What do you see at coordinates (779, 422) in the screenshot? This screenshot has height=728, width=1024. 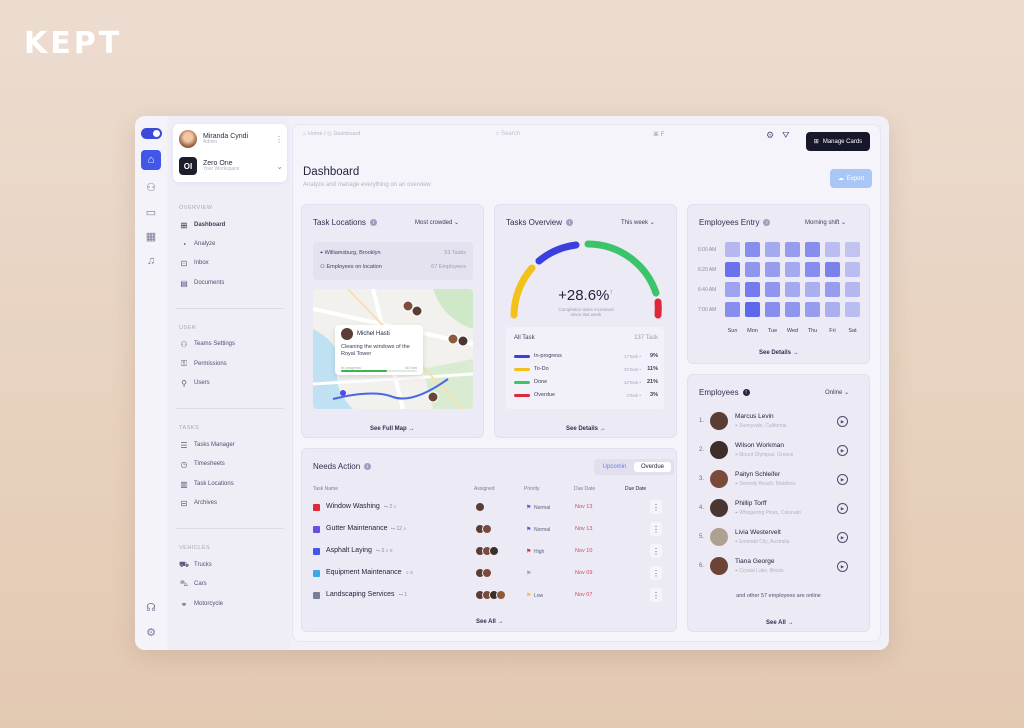 I see `employee-row: 1. Marcus Levin ⌖ Sunnyvale, California ▶` at bounding box center [779, 422].